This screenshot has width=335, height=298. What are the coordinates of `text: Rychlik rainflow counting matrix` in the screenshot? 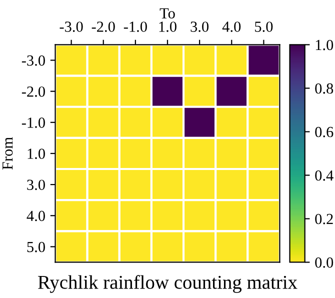 It's located at (168, 284).